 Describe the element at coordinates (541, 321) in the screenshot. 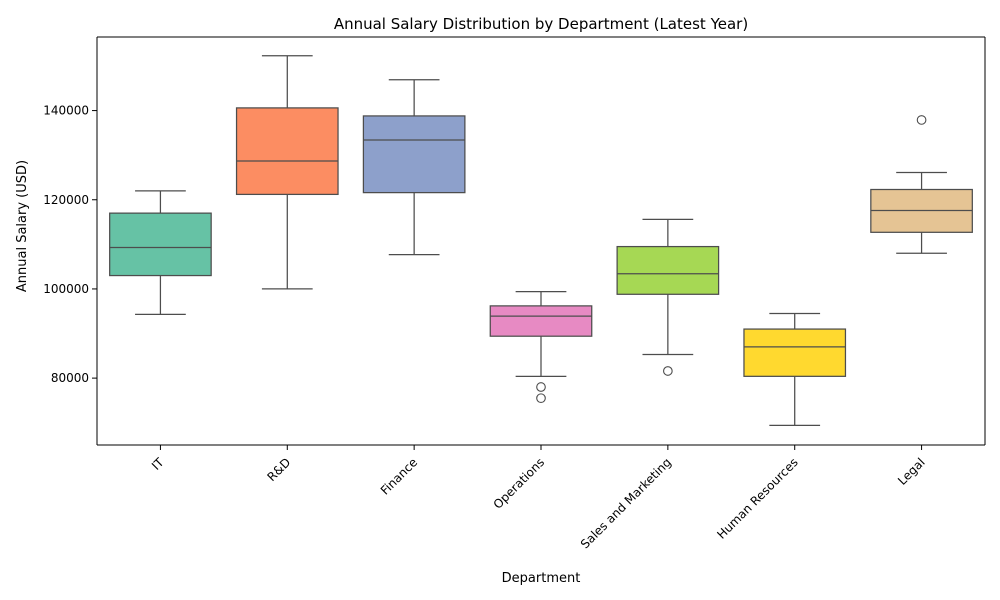

I see `box-operations` at that location.